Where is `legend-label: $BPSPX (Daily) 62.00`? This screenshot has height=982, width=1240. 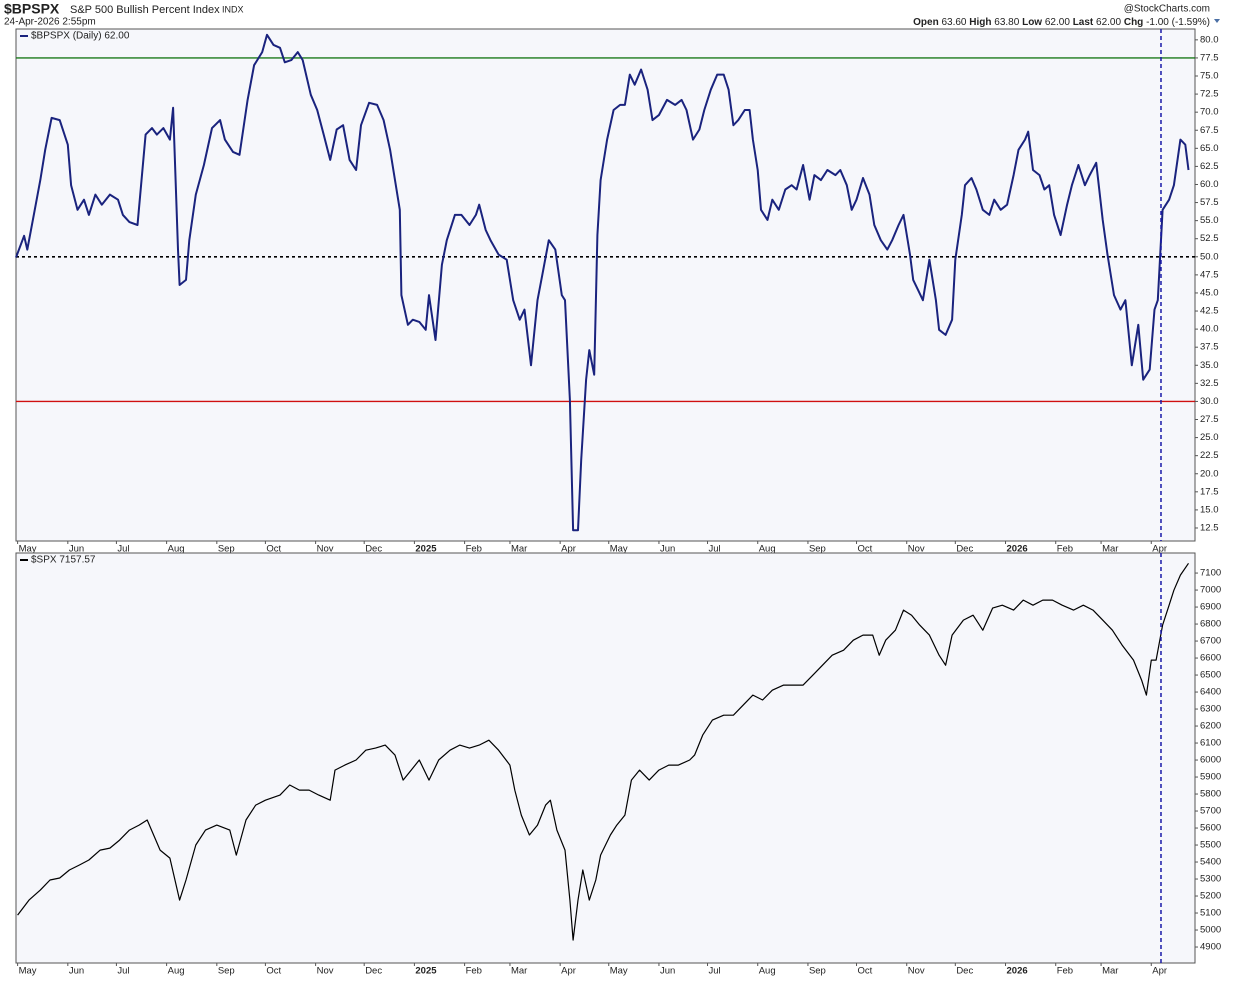
legend-label: $BPSPX (Daily) 62.00 is located at coordinates (80, 36).